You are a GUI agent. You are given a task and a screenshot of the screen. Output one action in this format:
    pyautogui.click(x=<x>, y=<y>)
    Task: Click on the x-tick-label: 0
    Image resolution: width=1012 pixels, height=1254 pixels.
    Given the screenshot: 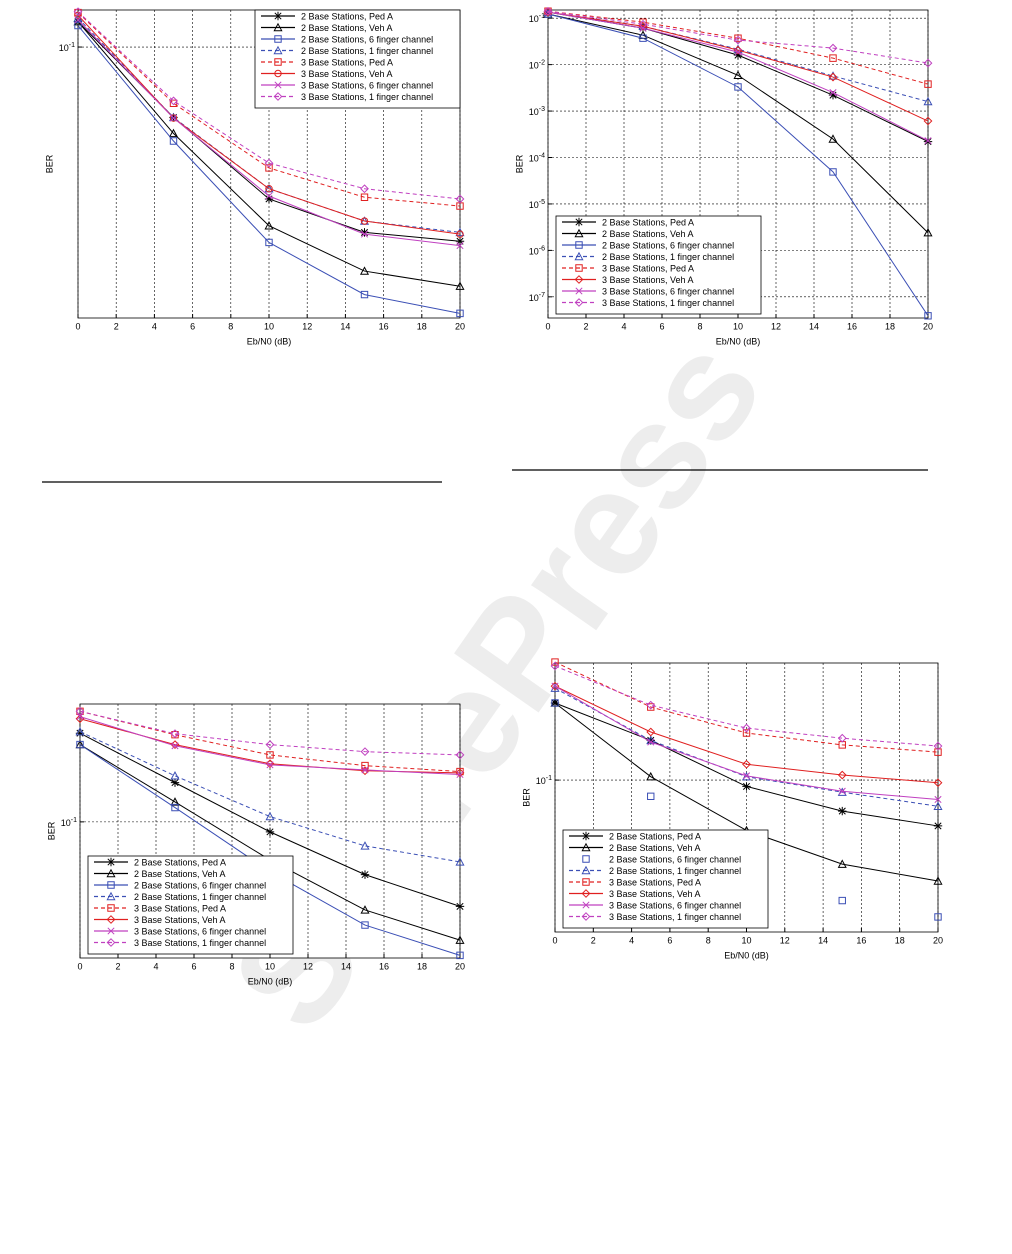 What is the action you would take?
    pyautogui.click(x=547, y=326)
    